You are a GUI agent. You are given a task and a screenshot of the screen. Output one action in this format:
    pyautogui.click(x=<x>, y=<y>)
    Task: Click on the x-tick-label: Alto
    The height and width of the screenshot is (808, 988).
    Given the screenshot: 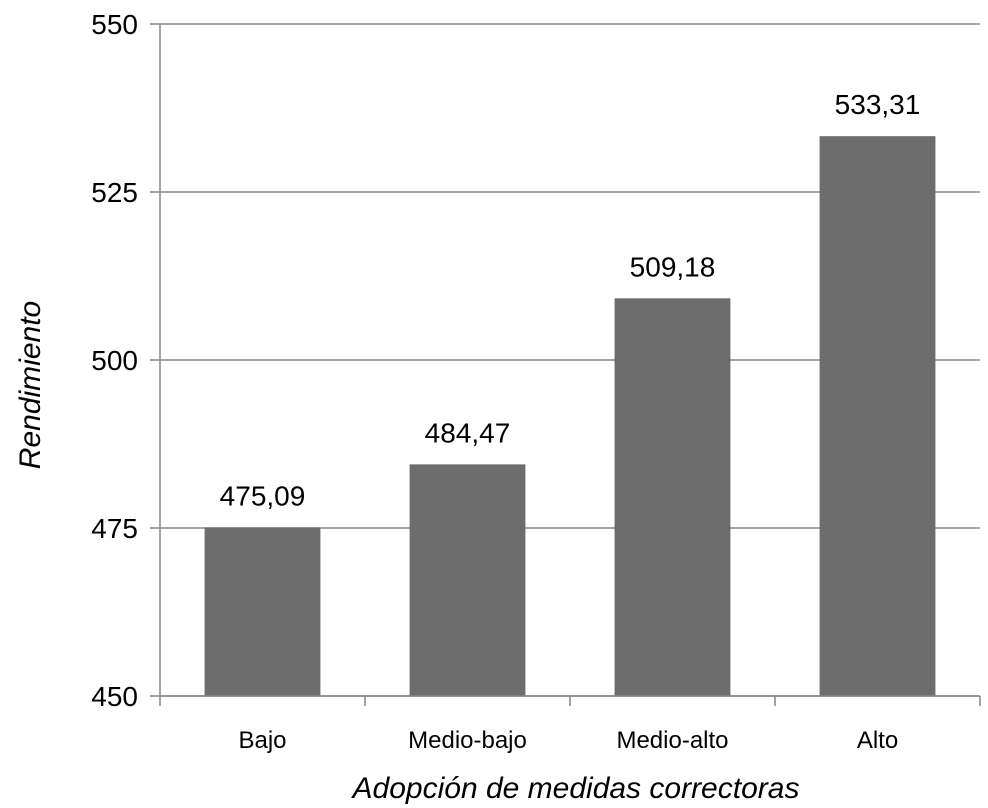 What is the action you would take?
    pyautogui.click(x=877, y=740)
    